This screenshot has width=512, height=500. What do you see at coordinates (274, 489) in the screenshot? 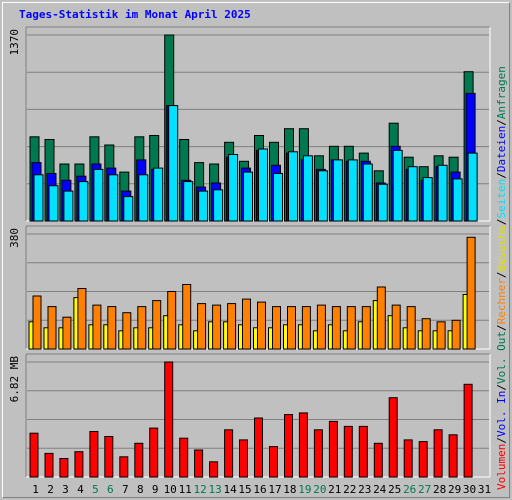
I see `x-tick-label-day-17: 17` at bounding box center [274, 489].